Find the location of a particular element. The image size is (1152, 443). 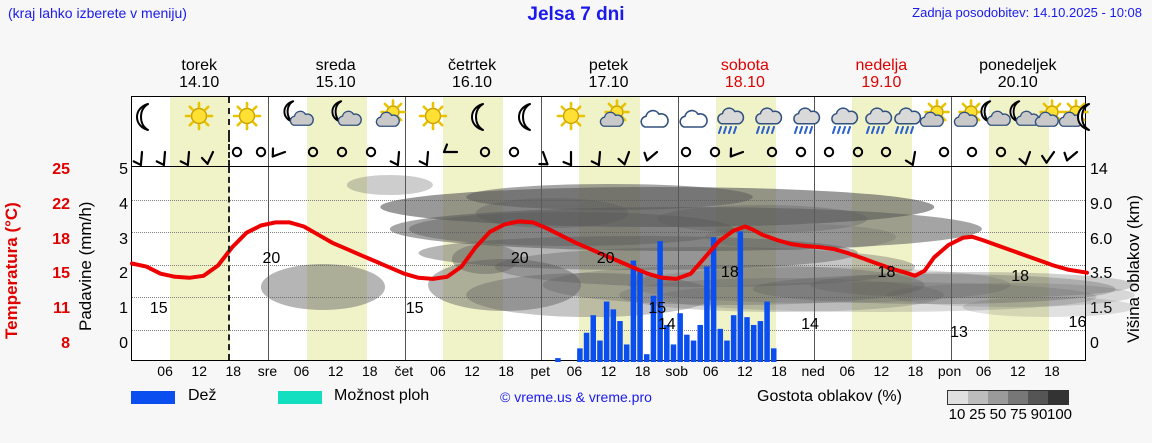

precipitation-axis-title: Padavine (mm/h) is located at coordinates (85, 266).